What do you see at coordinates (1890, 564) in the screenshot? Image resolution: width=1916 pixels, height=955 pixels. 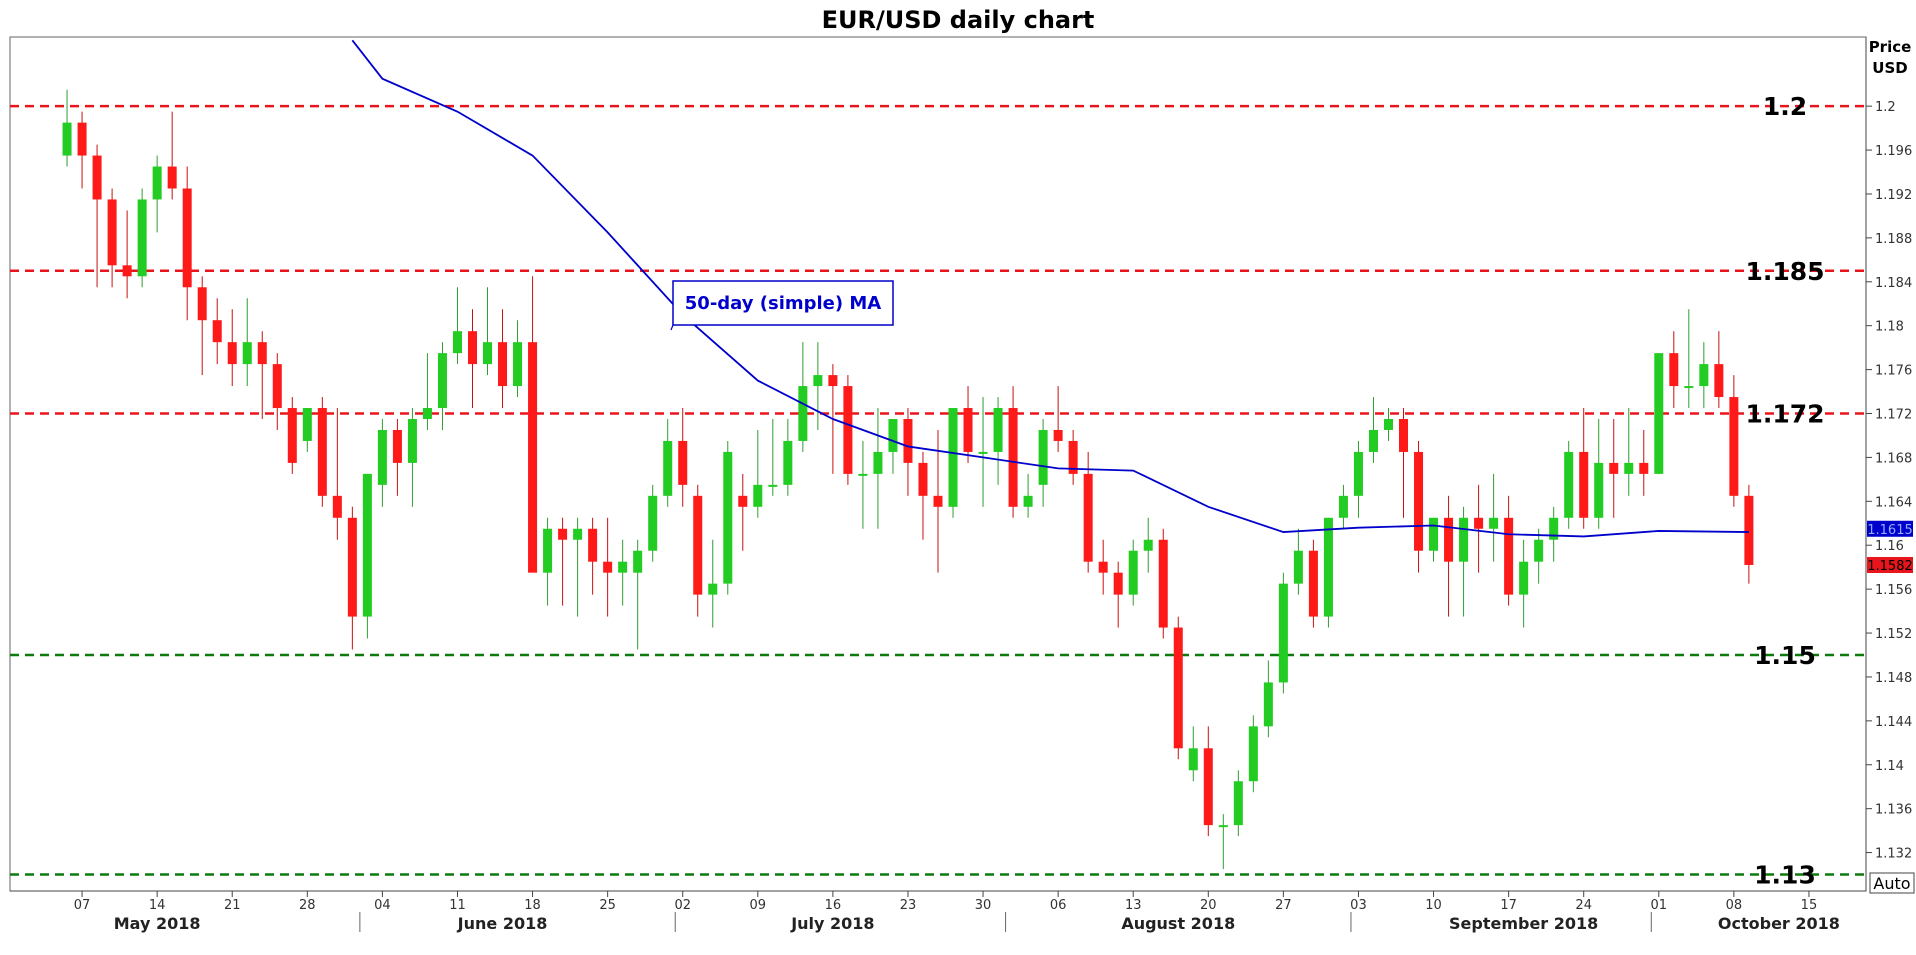 I see `last-price-tag` at bounding box center [1890, 564].